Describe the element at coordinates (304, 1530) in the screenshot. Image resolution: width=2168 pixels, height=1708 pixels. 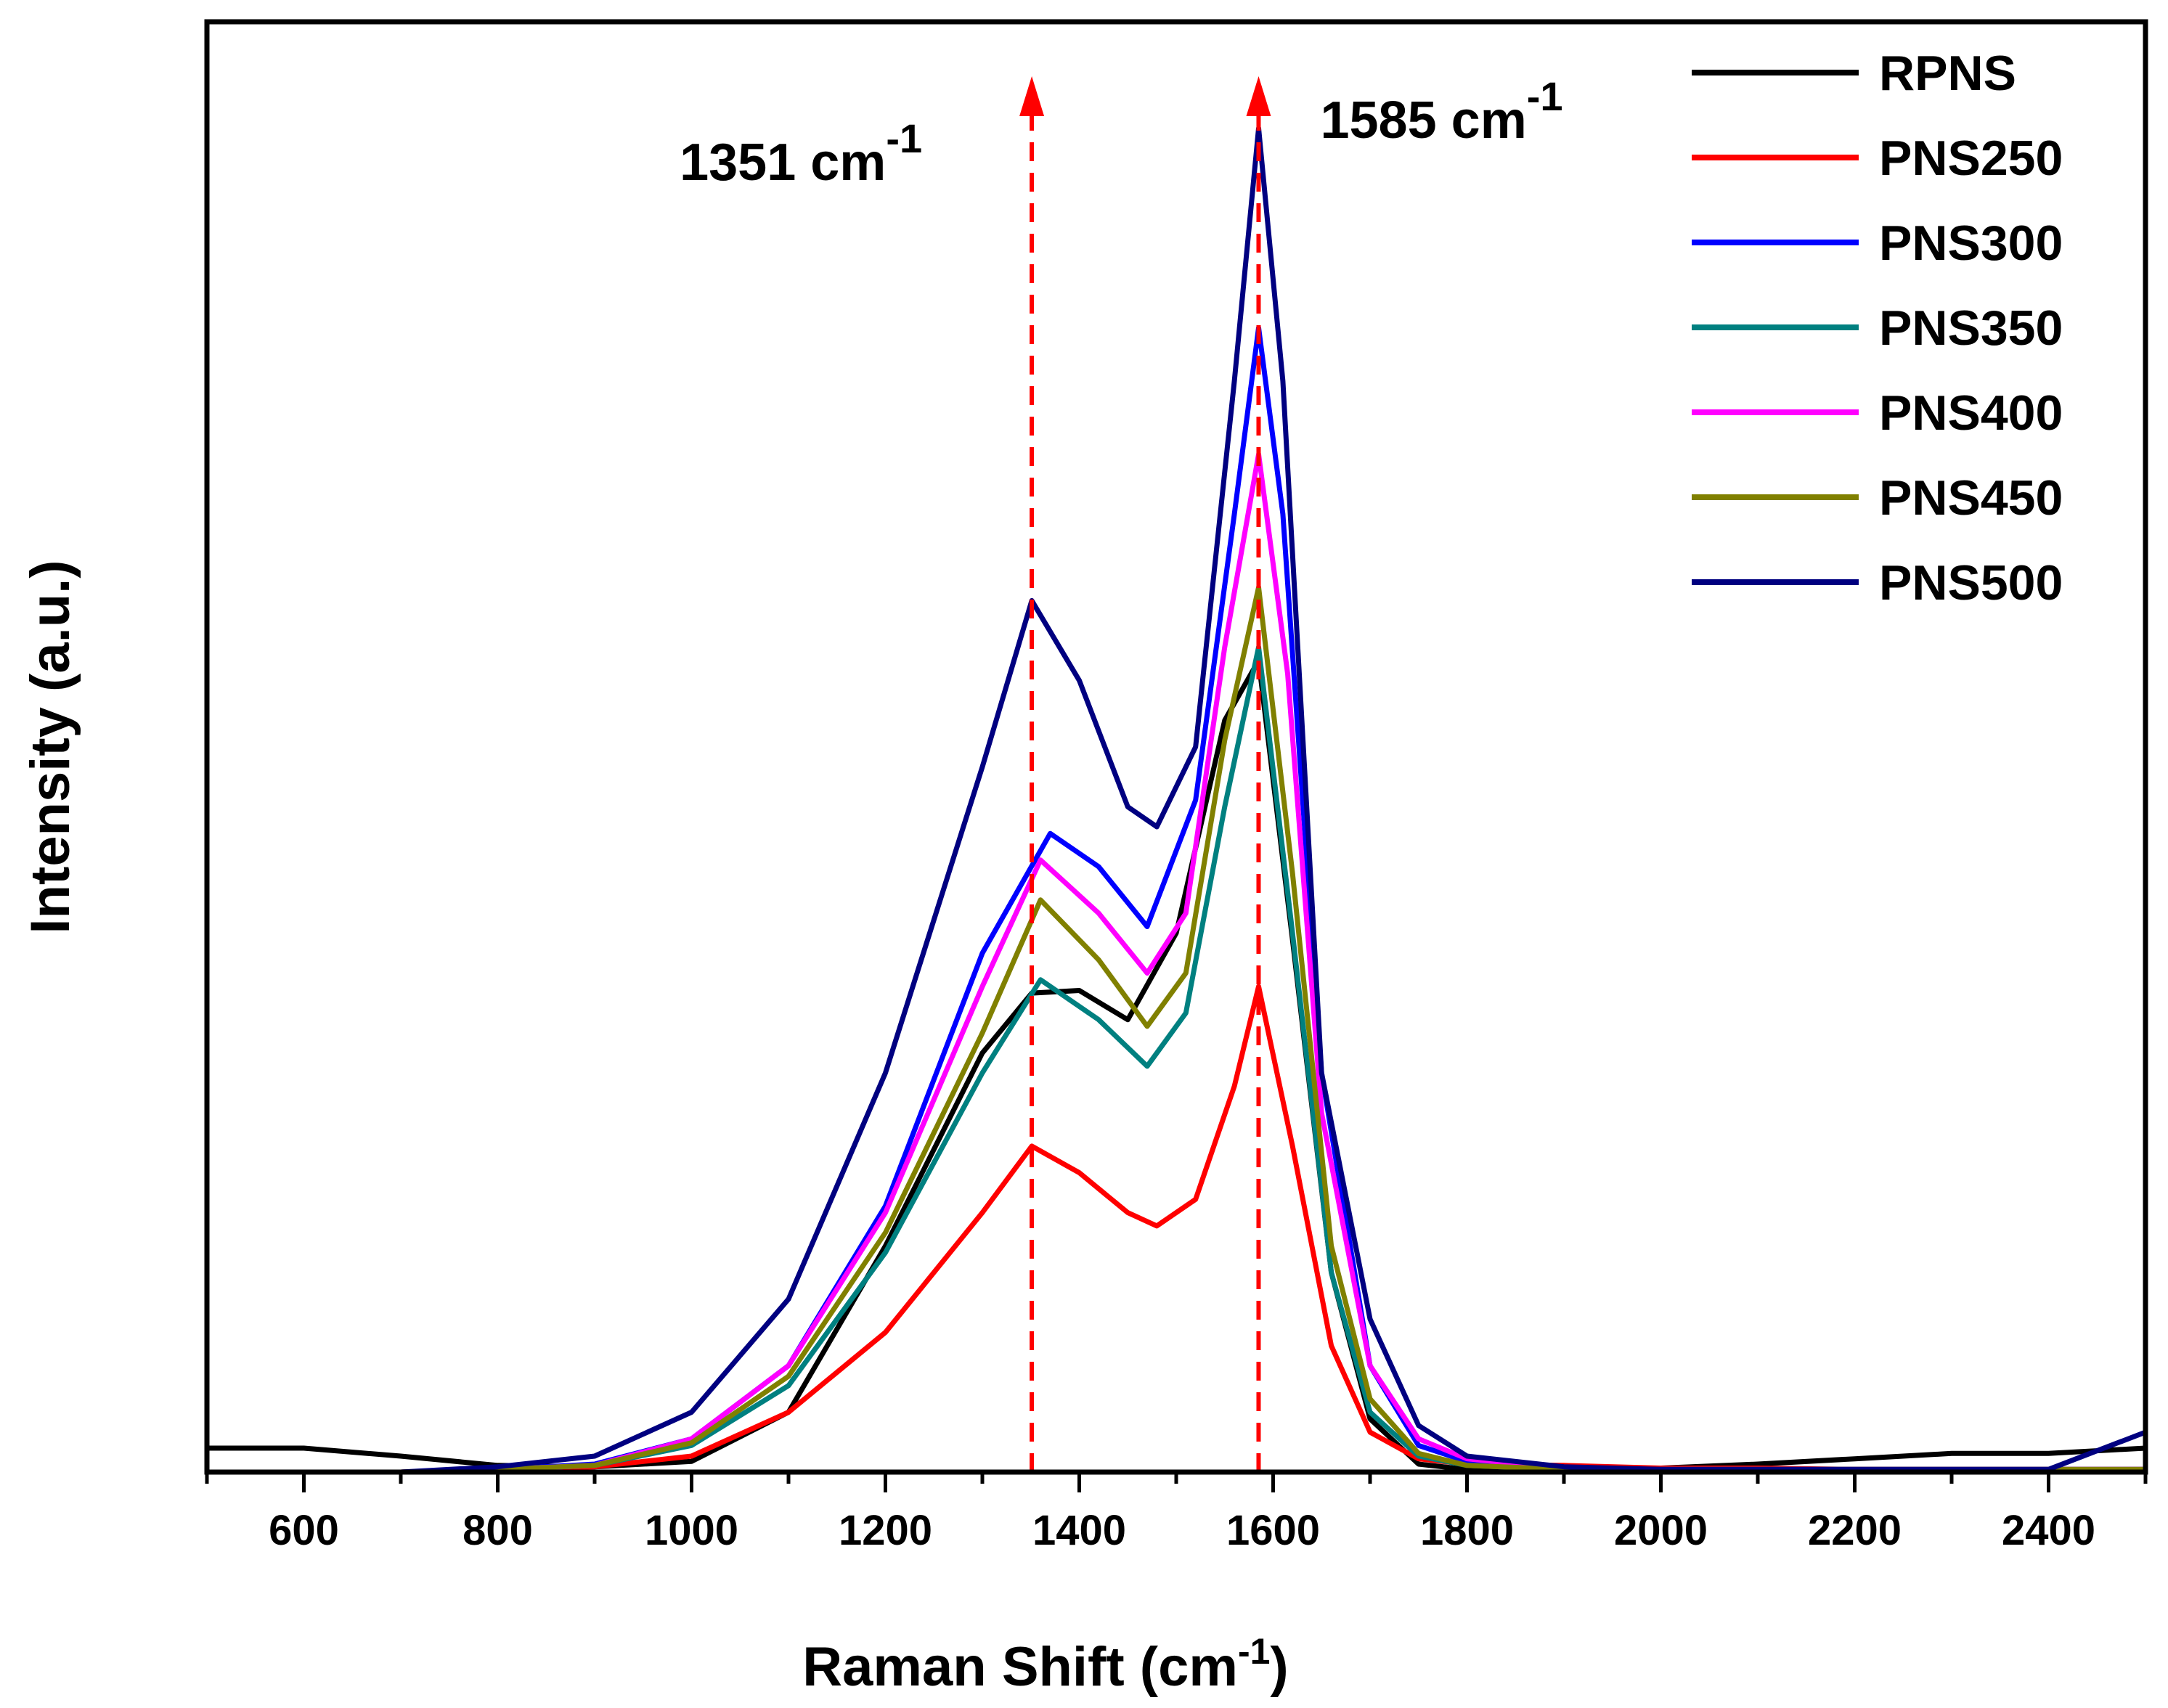
I see `x-tick-label: 600` at that location.